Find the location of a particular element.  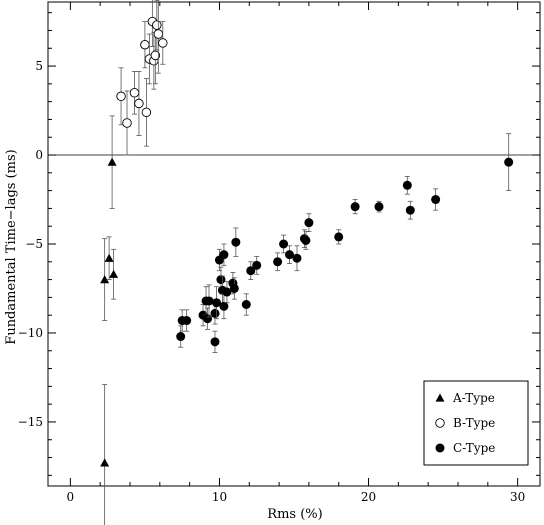

y-axis-label: Fundamental Time−lags (ms) is located at coordinates (11, 246).